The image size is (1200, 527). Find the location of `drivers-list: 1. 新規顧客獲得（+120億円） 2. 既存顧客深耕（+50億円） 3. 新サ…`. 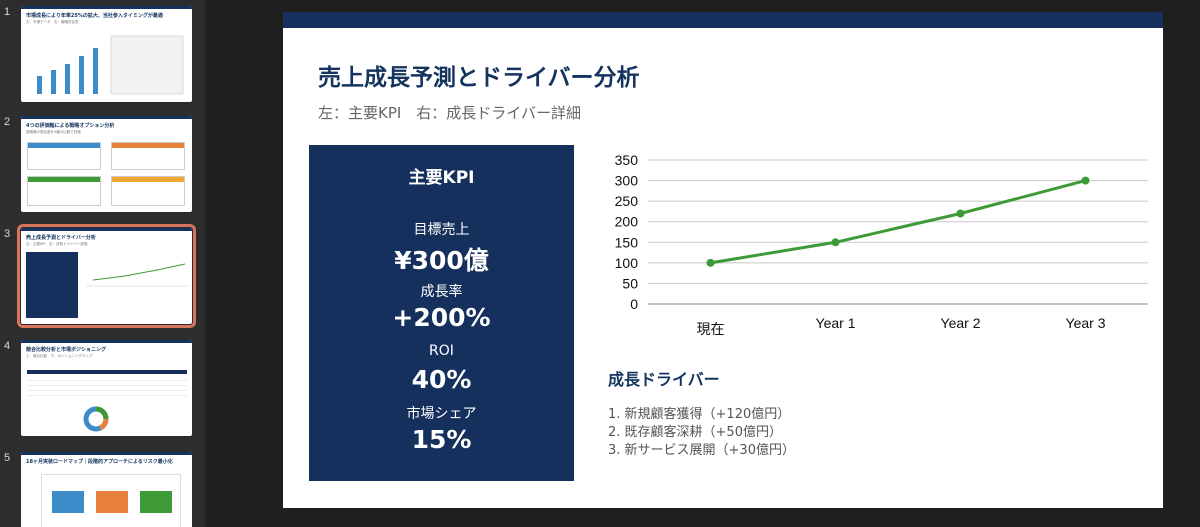

drivers-list: 1. 新規顧客獲得（+120億円） 2. 既存顧客深耕（+50億円） 3. 新サ… is located at coordinates (701, 433).